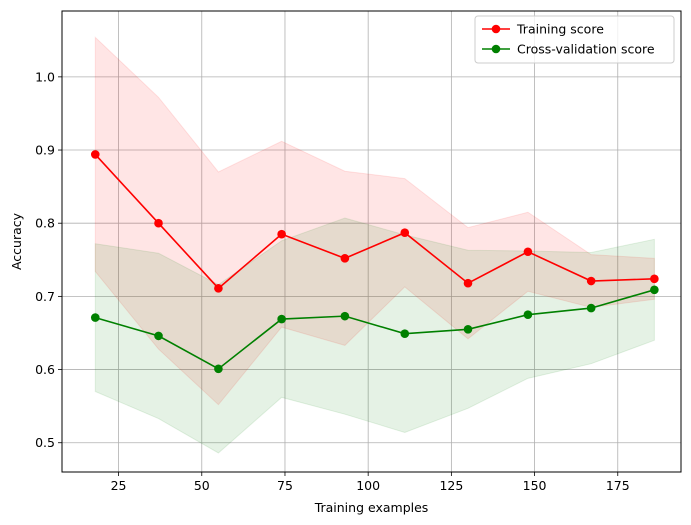  Describe the element at coordinates (48, 259) in the screenshot. I see `y-axis: 0.5 0.6 0.7 0.8 0.9 1.0` at that location.